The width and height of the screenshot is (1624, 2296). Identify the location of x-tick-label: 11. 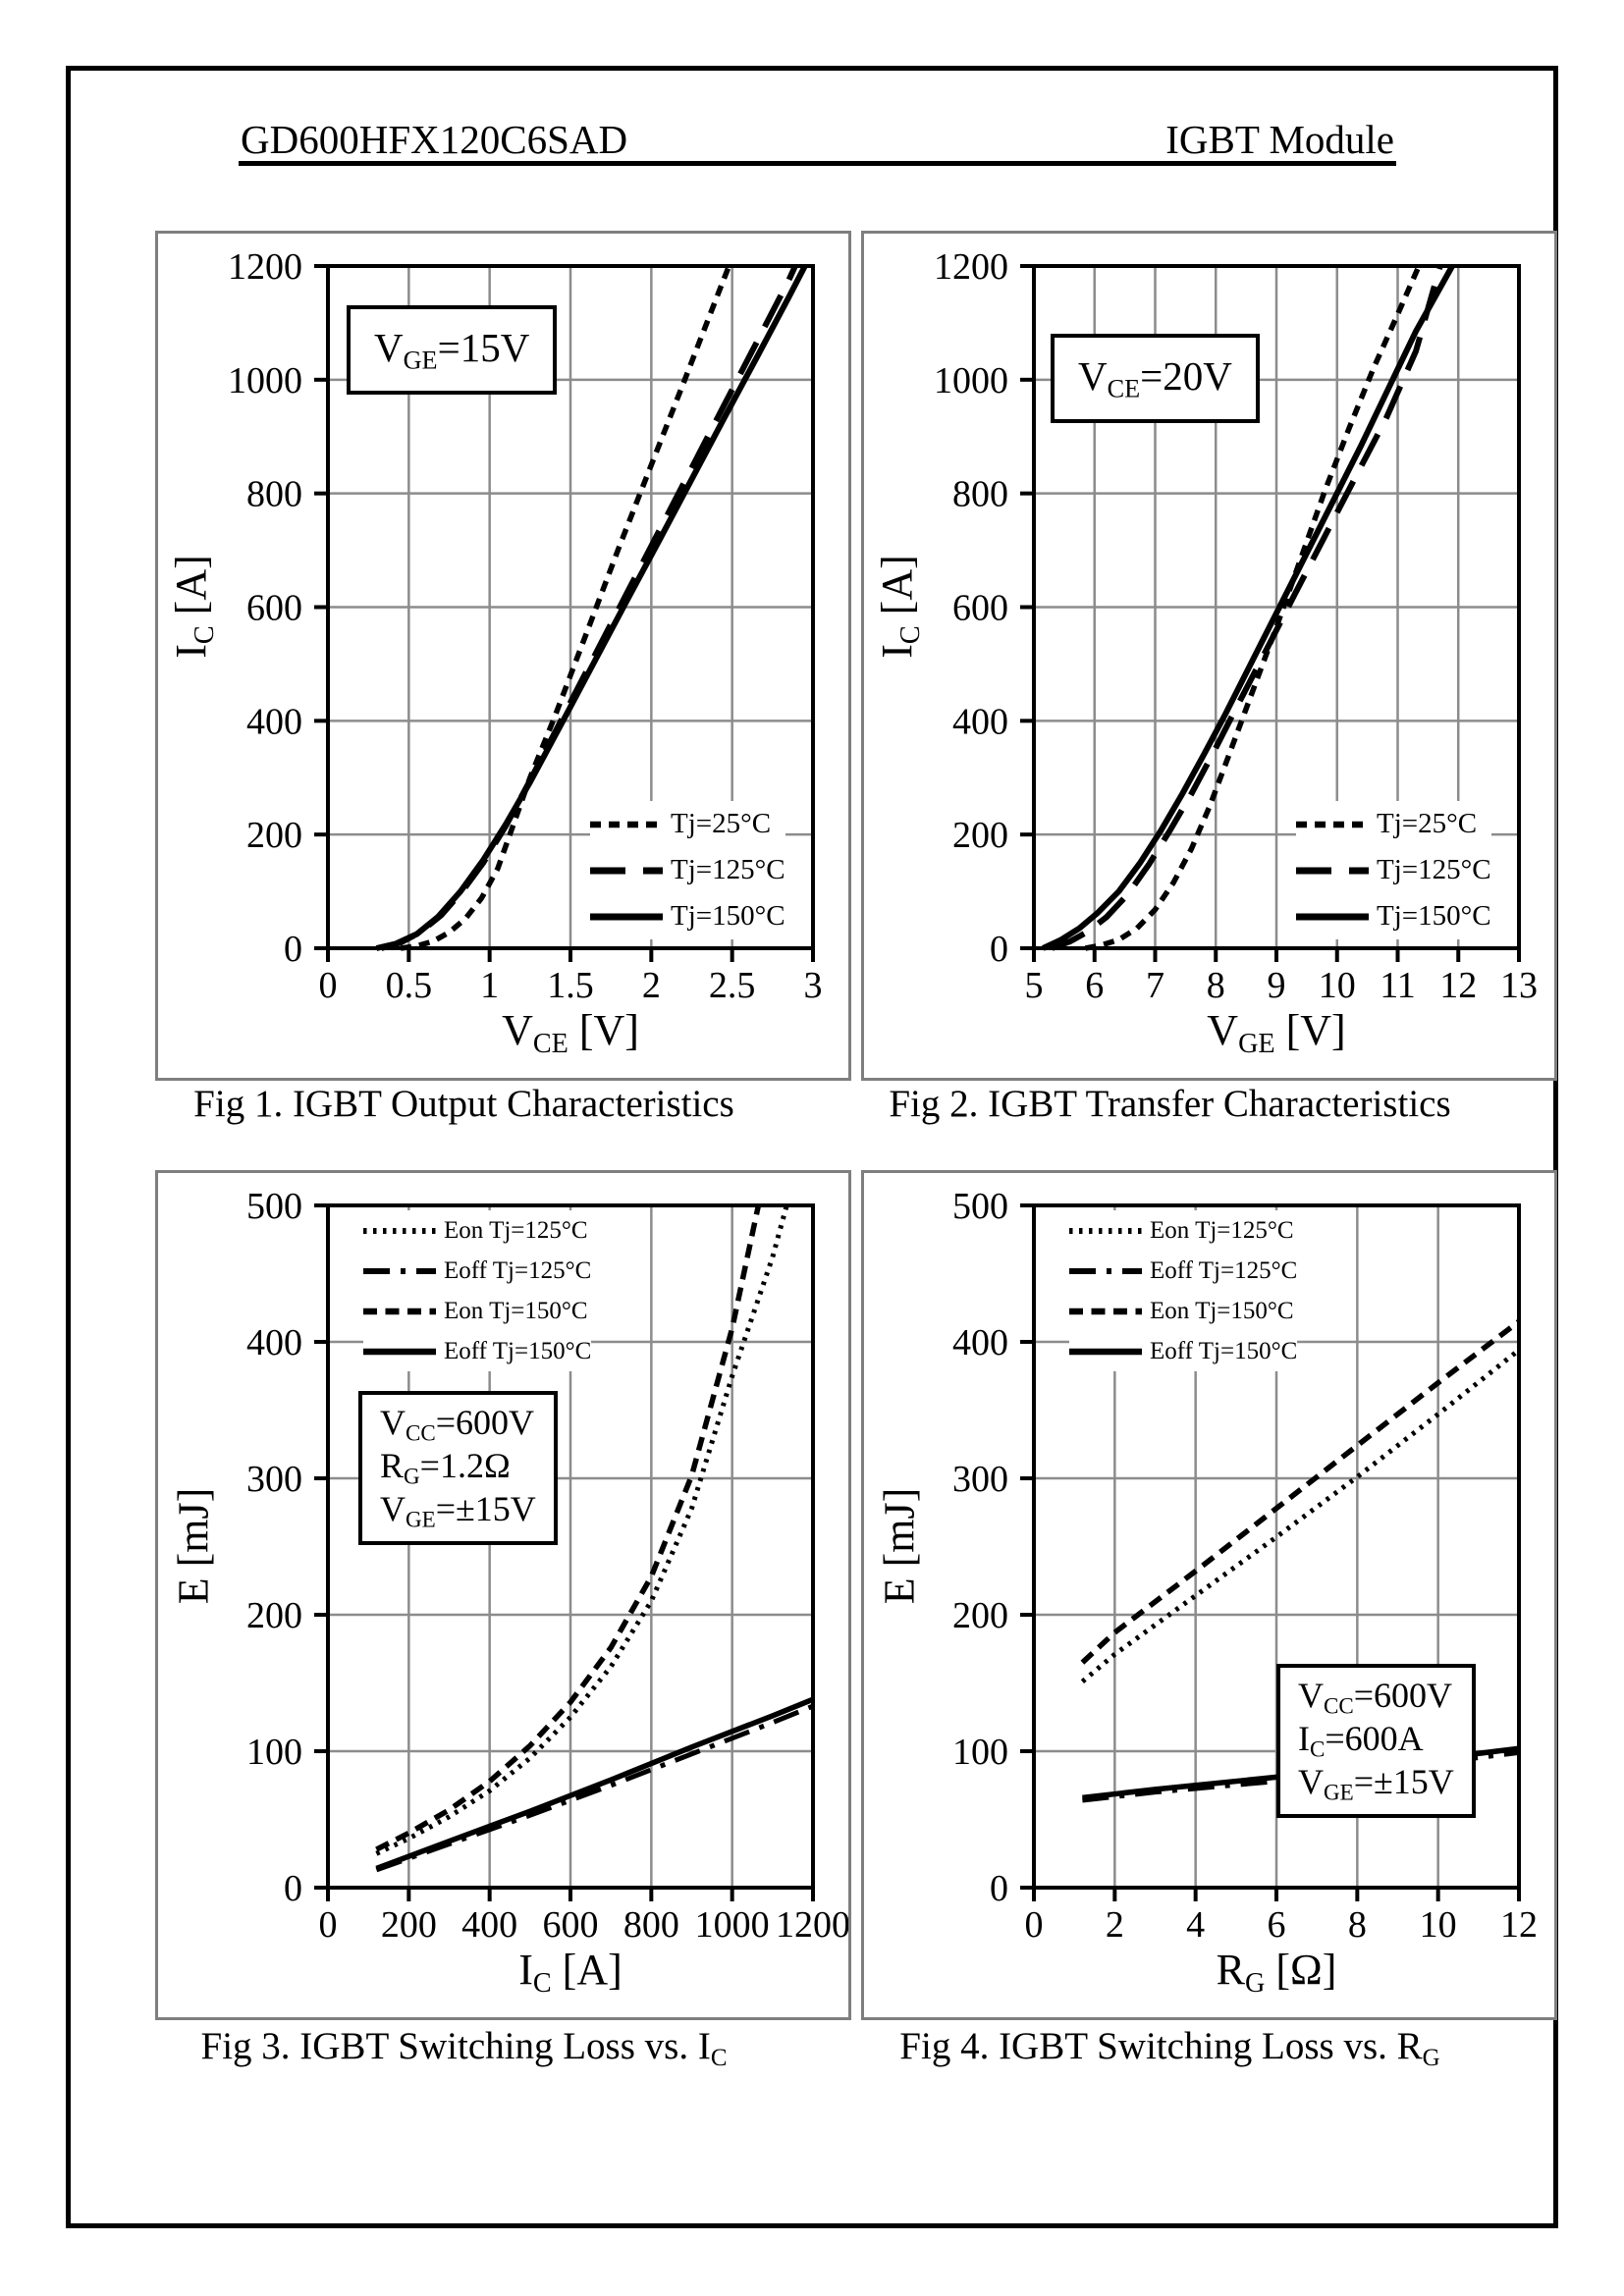
(1398, 986).